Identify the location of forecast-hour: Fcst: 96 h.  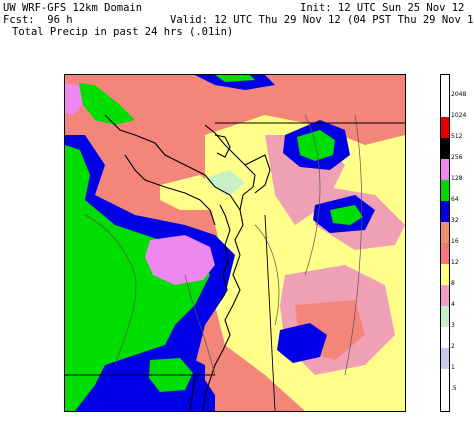
(38, 20).